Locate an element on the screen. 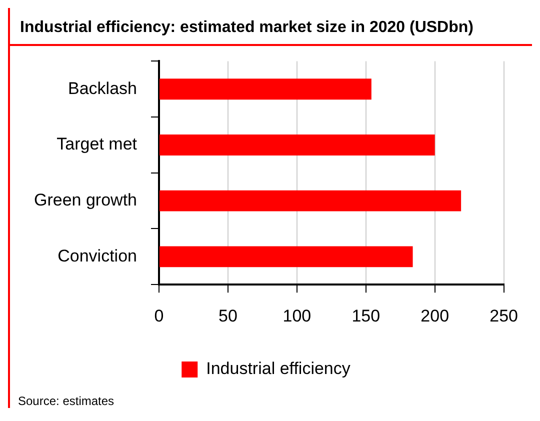  legend-label: Industrial efficiency is located at coordinates (278, 368).